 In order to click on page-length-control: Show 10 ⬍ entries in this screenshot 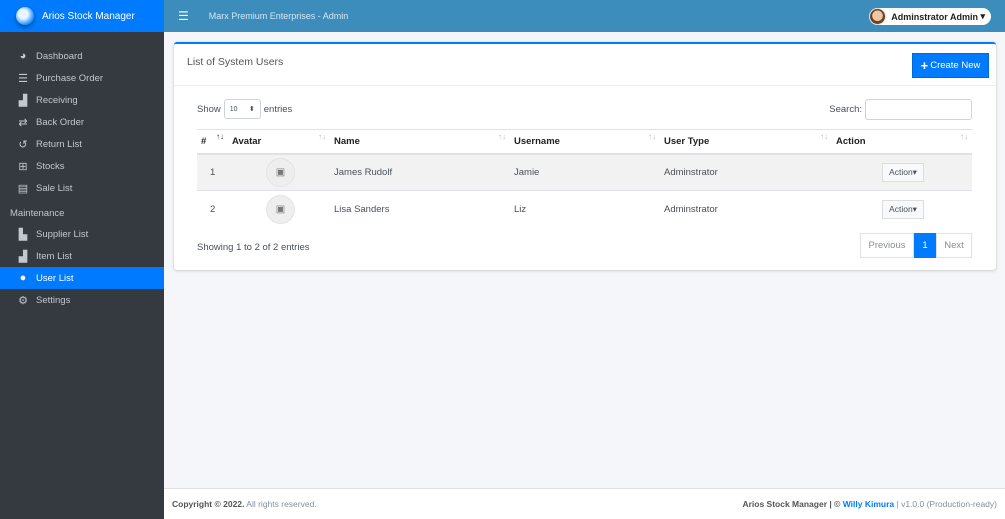, I will do `click(244, 109)`.